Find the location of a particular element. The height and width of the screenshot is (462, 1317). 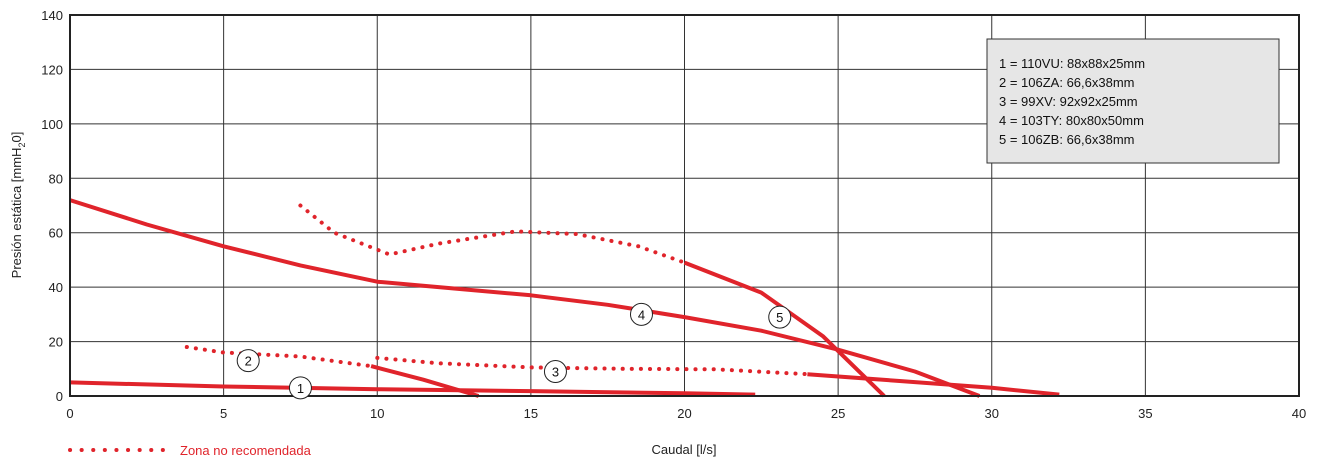

legend-entry-4: 4 = 103TY: 80x80x50mm is located at coordinates (1071, 120).